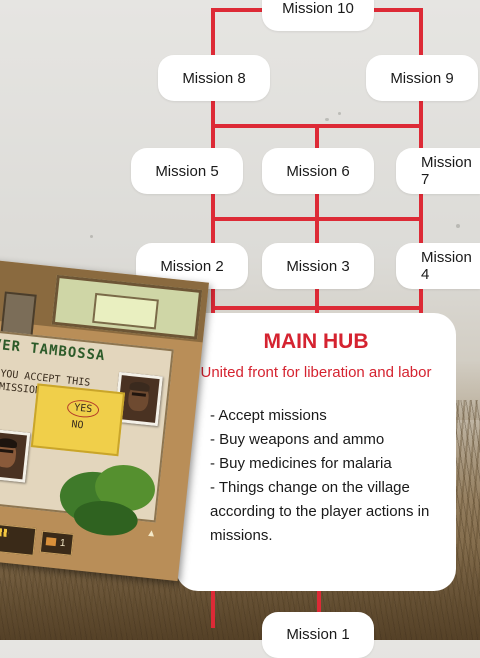  I want to click on hub-feature-item: missions., so click(241, 535).